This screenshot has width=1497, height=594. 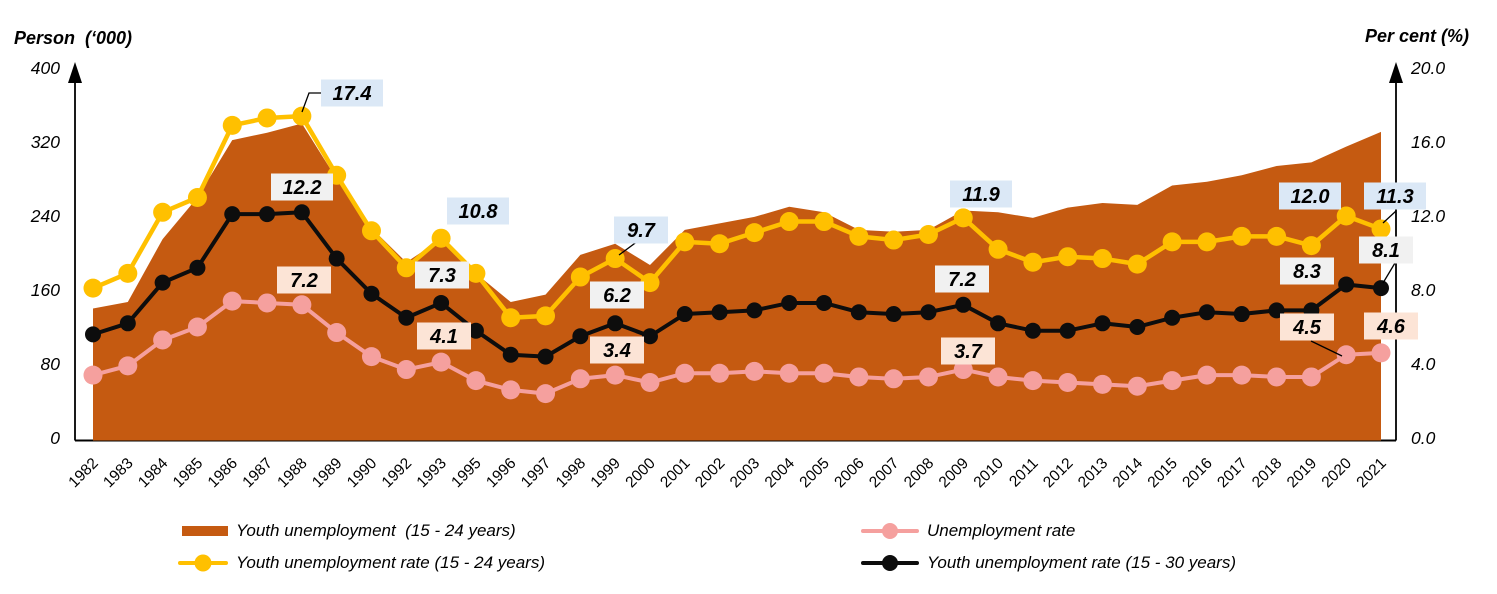 What do you see at coordinates (162, 282) in the screenshot?
I see `point-youth_rate_15_30-1984` at bounding box center [162, 282].